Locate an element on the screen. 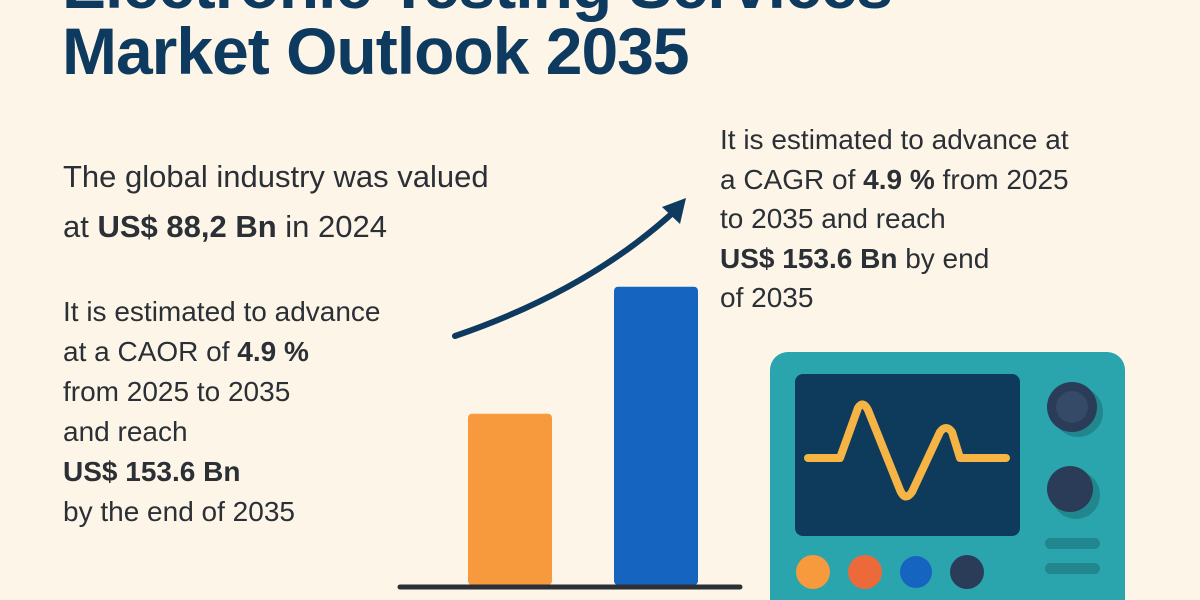 This screenshot has width=1200, height=600. text-line: It is estimated to advance is located at coordinates (222, 311).